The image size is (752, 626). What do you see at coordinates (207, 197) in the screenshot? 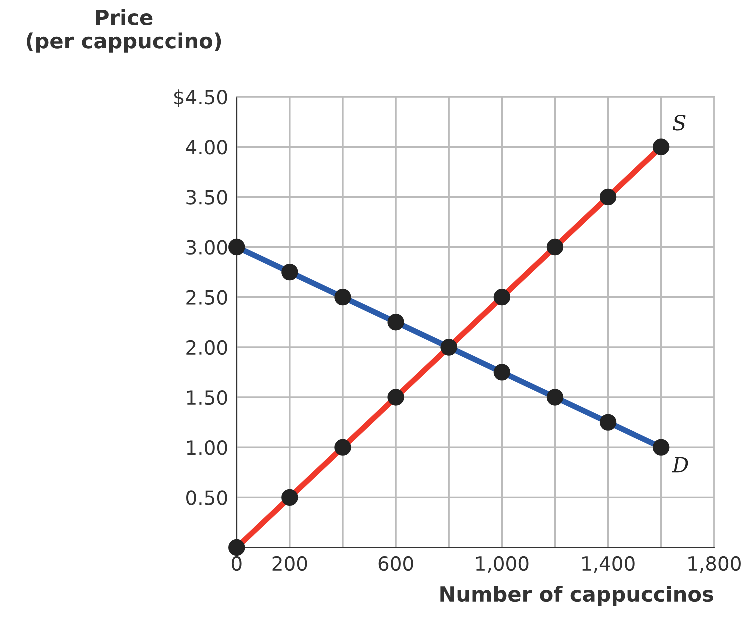
I see `y-tick-label: 3.50` at bounding box center [207, 197].